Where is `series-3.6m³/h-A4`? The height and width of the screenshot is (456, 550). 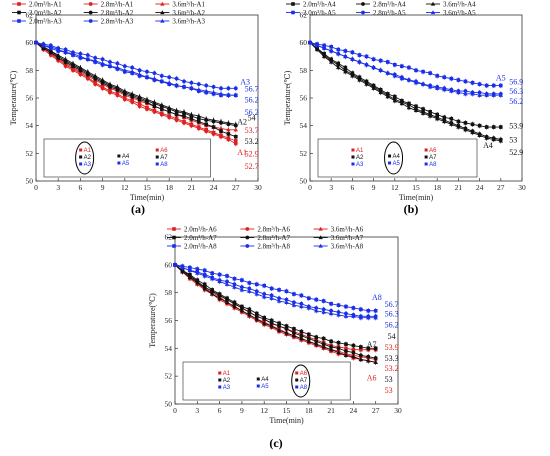
series-3.6m³/h-A4 is located at coordinates (405, 92).